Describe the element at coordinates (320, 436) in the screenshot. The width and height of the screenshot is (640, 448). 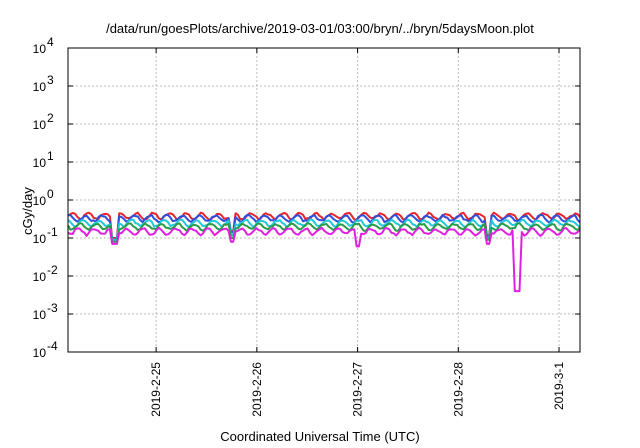
I see `x-axis-label: Coordinated Universal Time (UTC)` at that location.